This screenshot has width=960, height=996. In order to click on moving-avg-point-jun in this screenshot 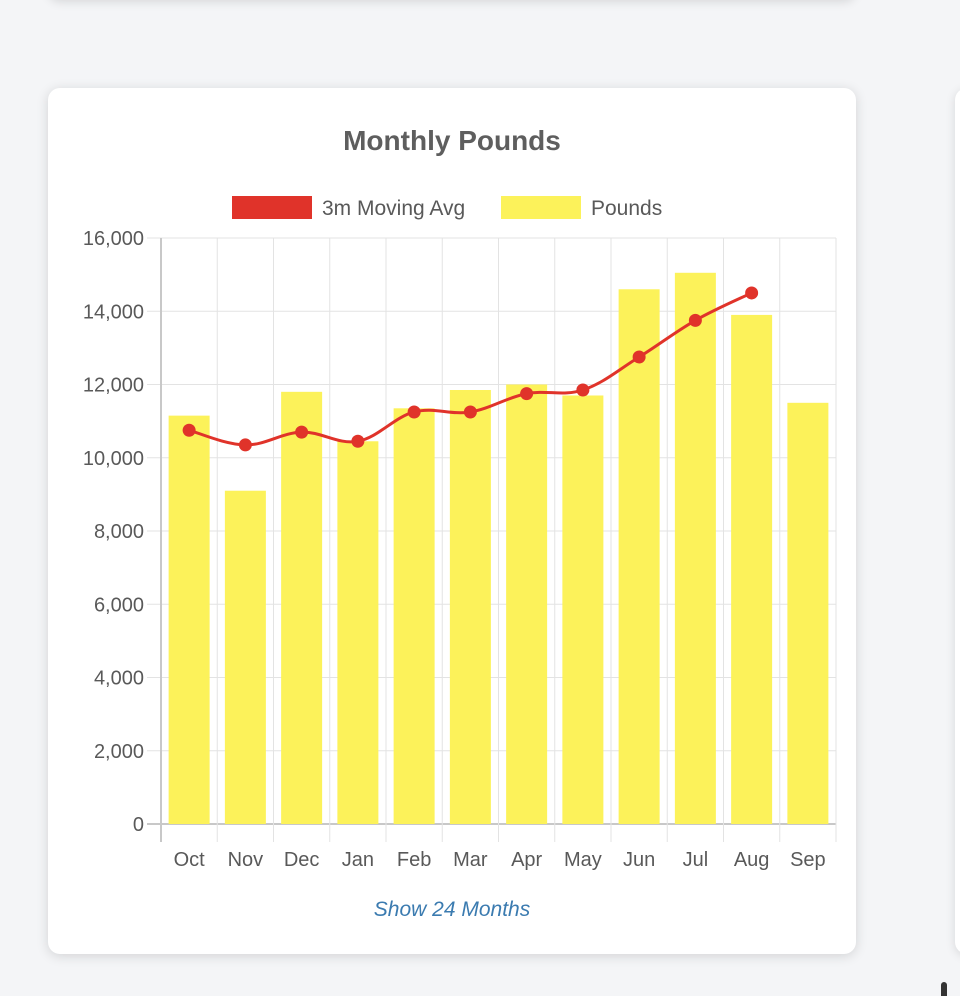, I will do `click(639, 357)`.